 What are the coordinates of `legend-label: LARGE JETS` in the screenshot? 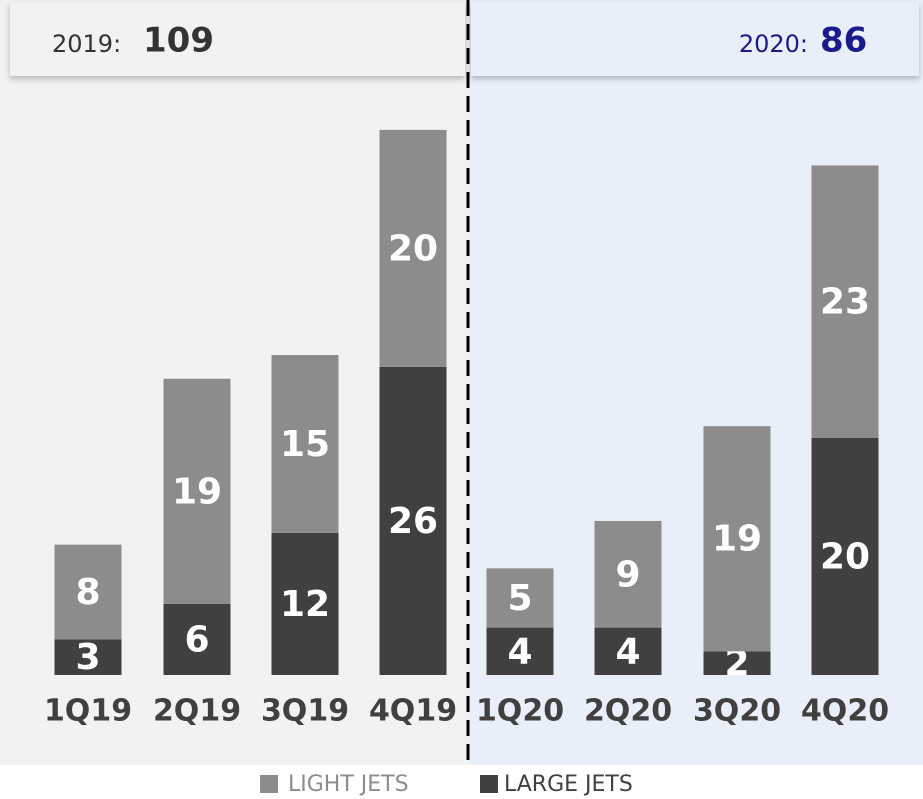 It's located at (568, 784).